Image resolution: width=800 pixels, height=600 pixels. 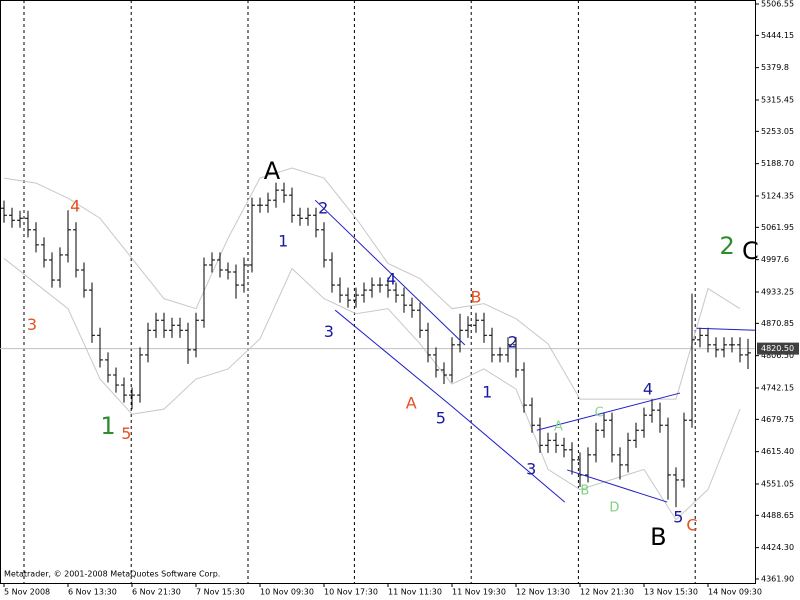 What do you see at coordinates (777, 291) in the screenshot?
I see `y-tick-label: 4933.25` at bounding box center [777, 291].